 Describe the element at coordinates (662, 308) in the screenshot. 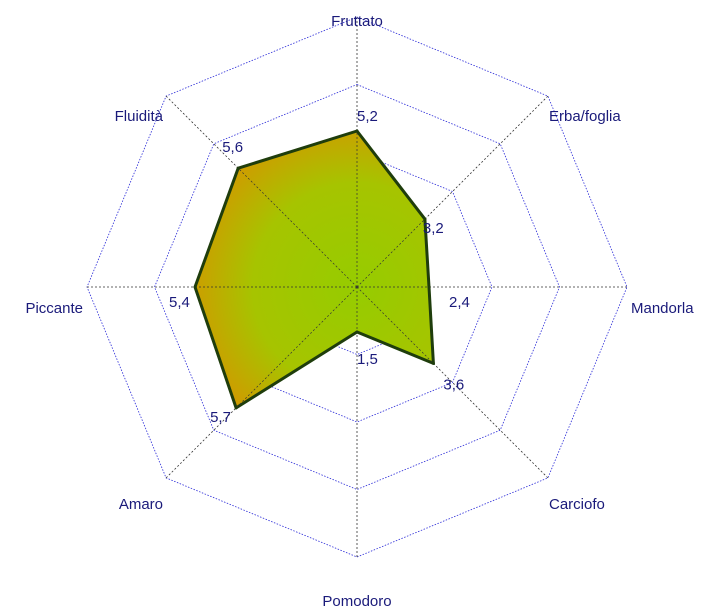

I see `axis-label-mandorla: Mandorla` at that location.